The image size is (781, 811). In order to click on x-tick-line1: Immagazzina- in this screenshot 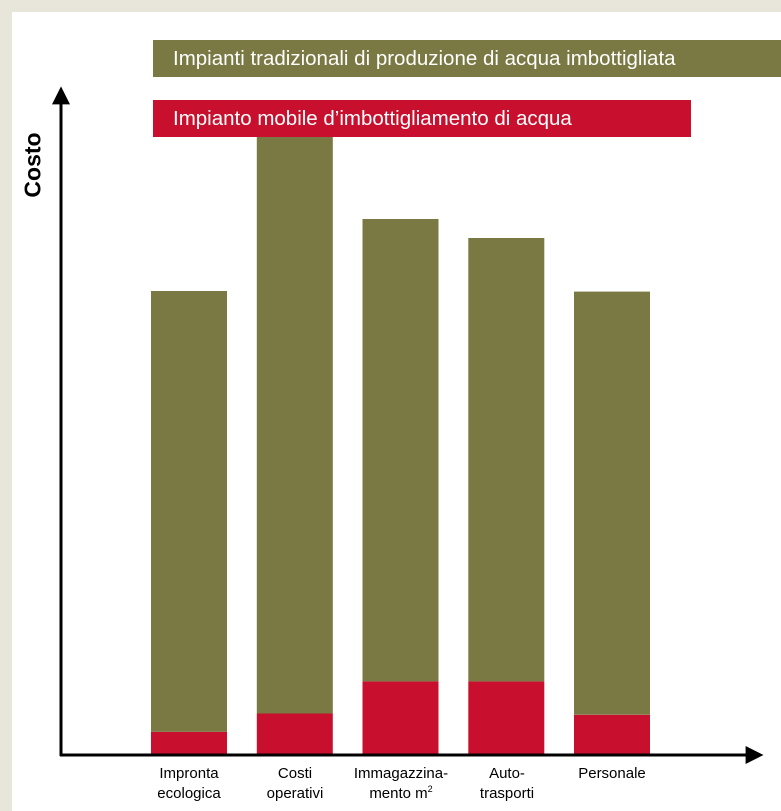, I will do `click(401, 773)`.